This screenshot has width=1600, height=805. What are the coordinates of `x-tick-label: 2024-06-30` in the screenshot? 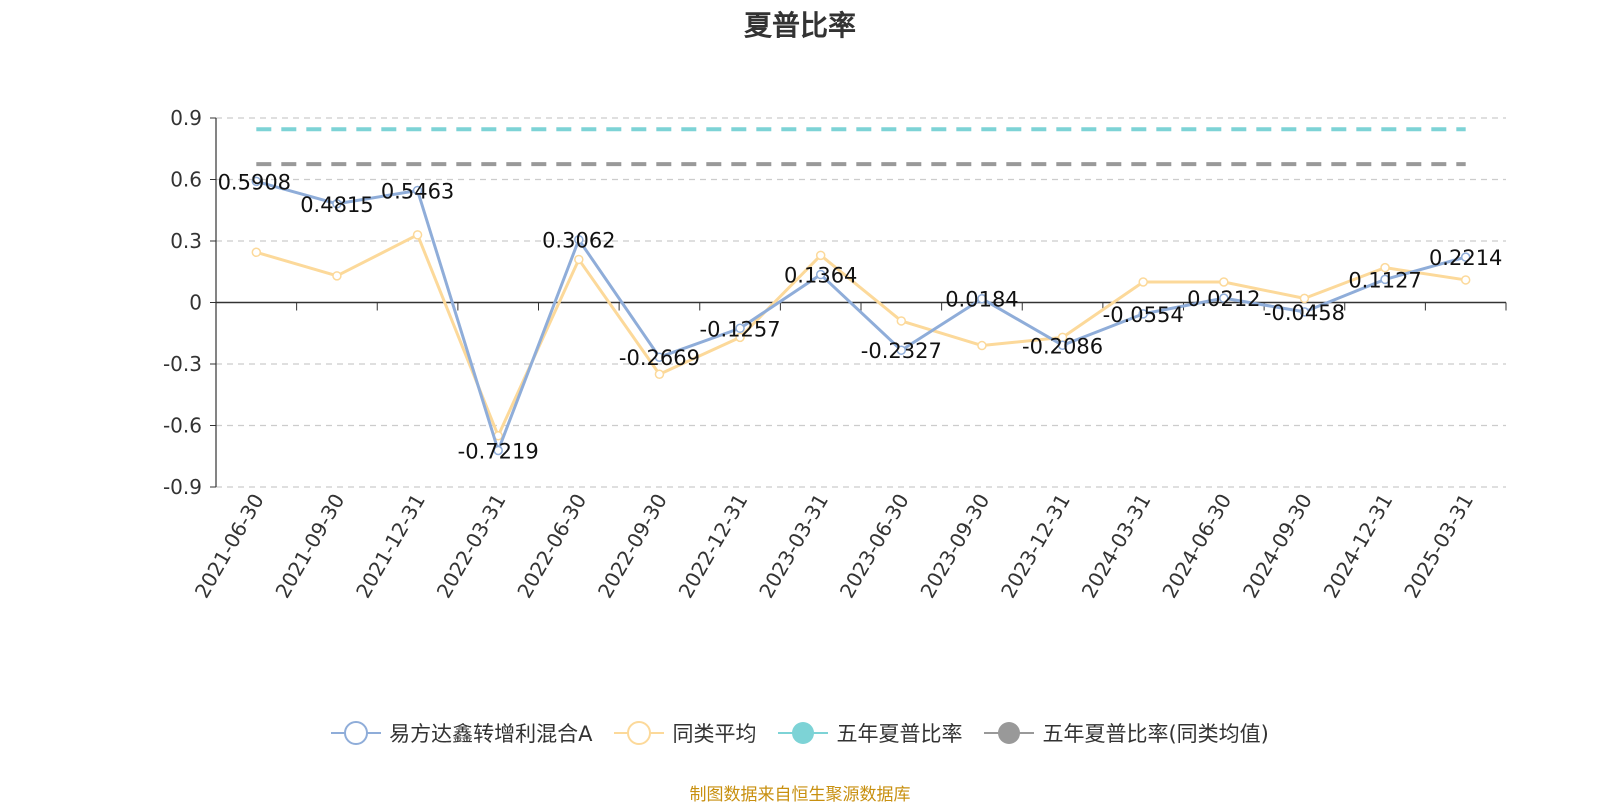 It's located at (1196, 546).